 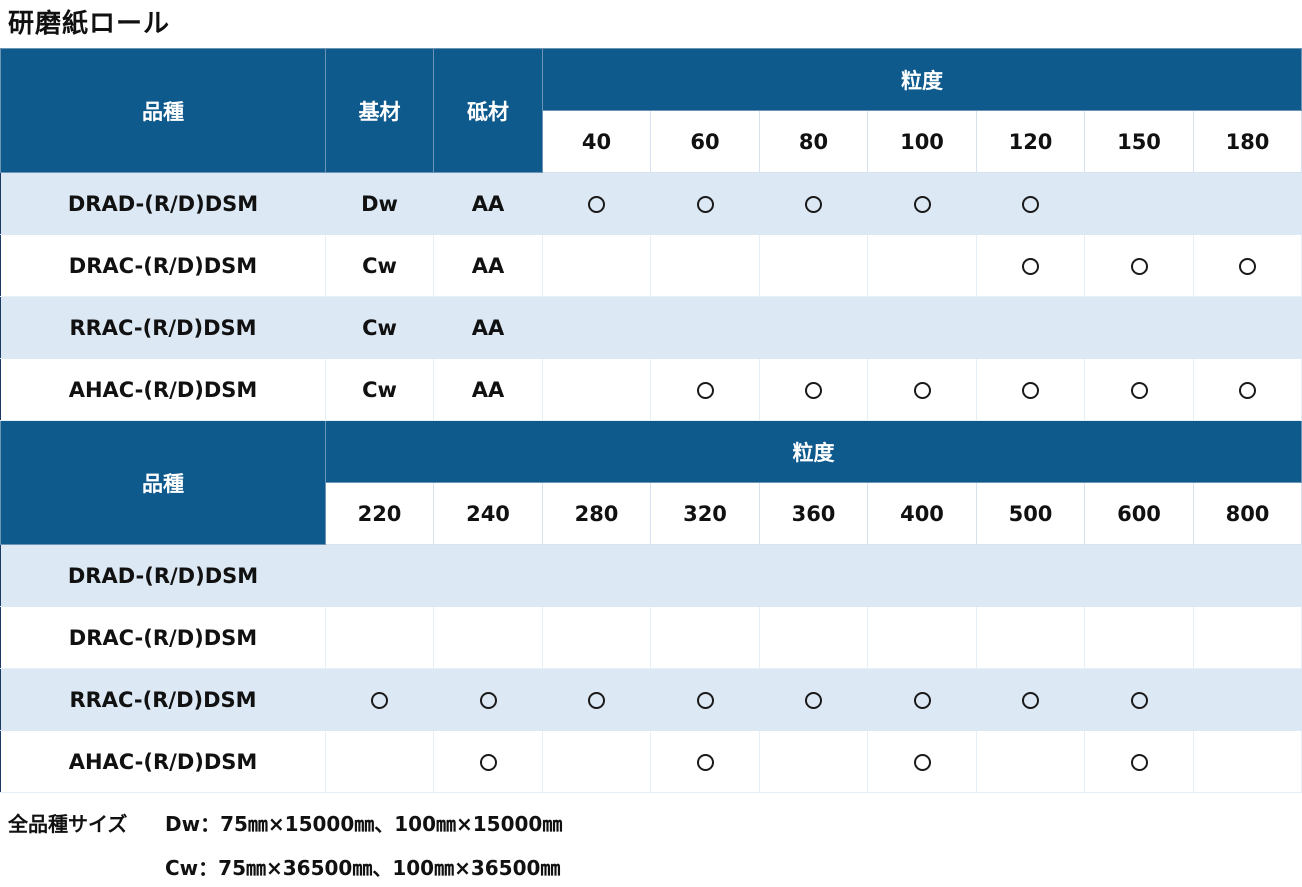 I want to click on table-row: DRAC-(R/D)DSM Cw AA, so click(x=651, y=265).